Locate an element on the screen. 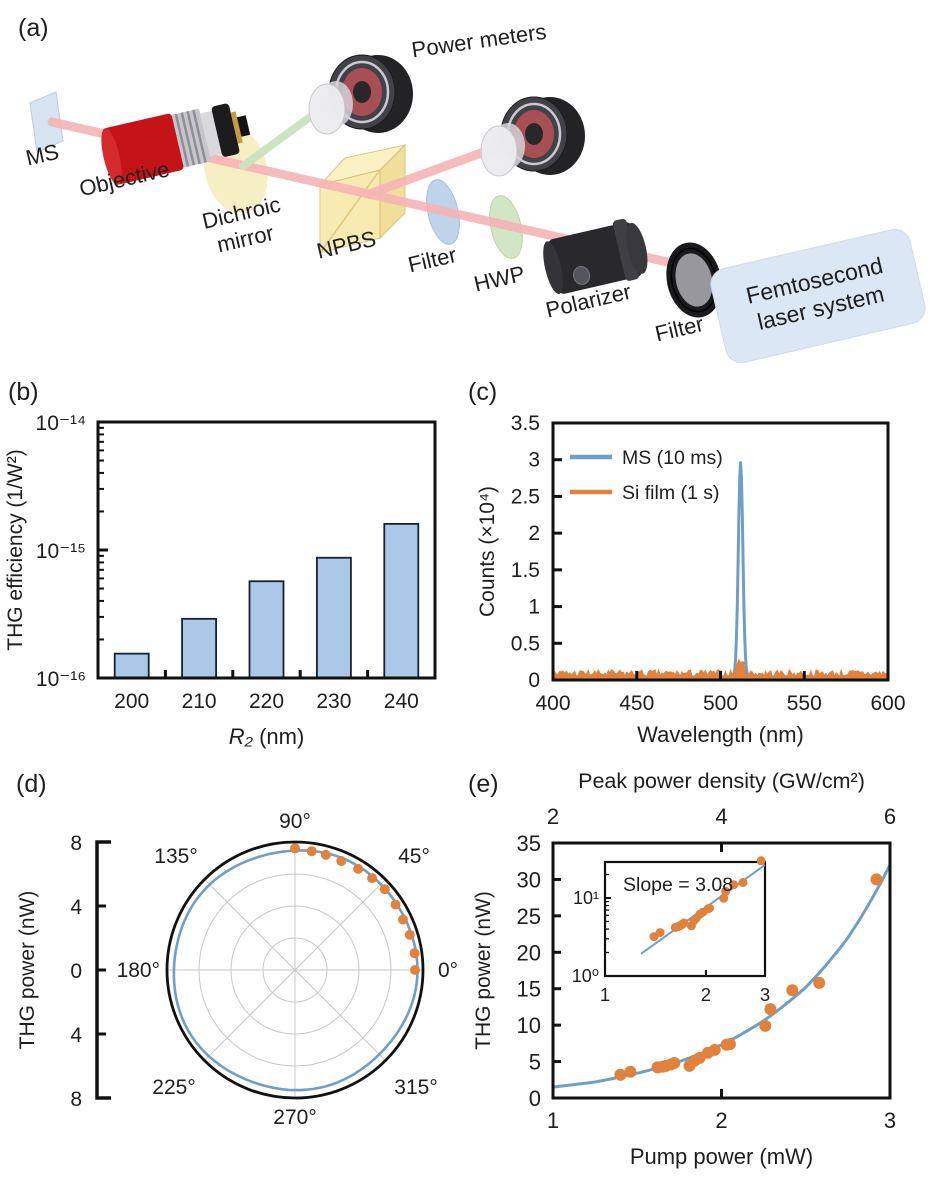 The width and height of the screenshot is (932, 1186). y-axis-title: THG efficiency (1/W²) is located at coordinates (15, 549).